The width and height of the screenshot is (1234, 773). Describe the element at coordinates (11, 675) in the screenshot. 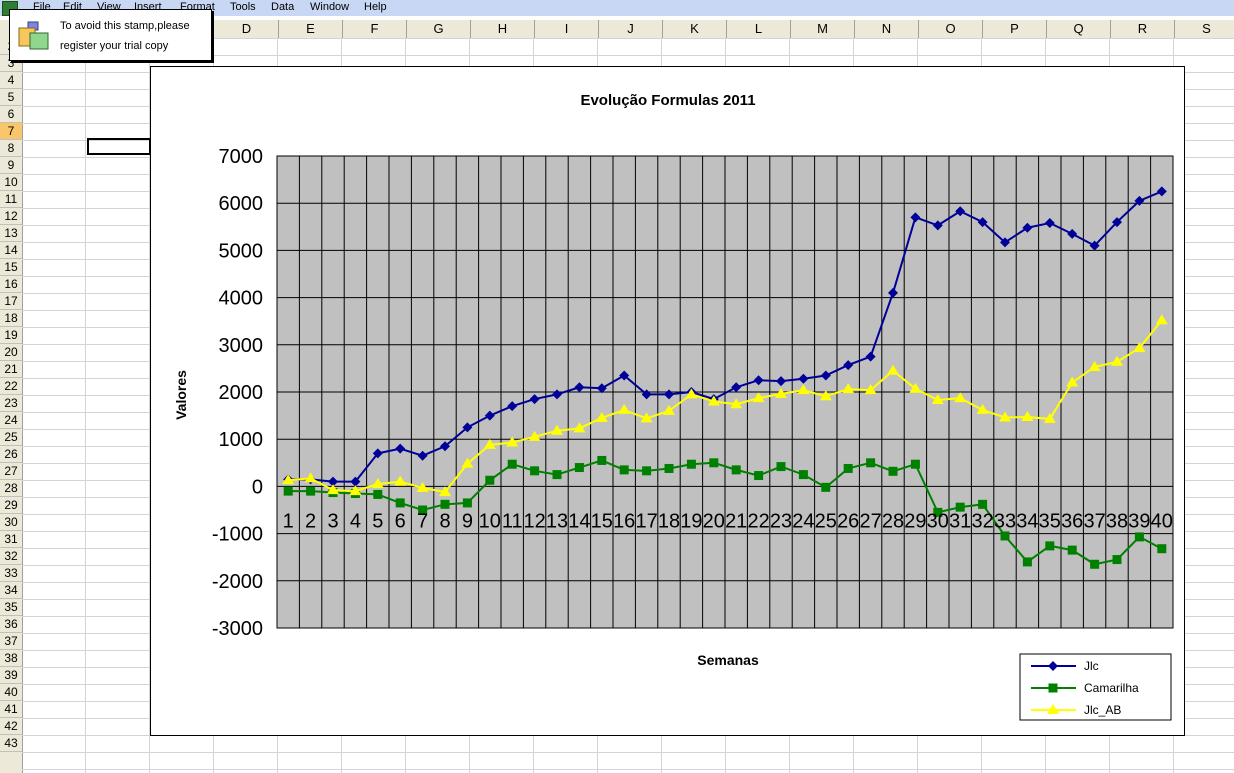

I see `row-header-39: 39` at that location.